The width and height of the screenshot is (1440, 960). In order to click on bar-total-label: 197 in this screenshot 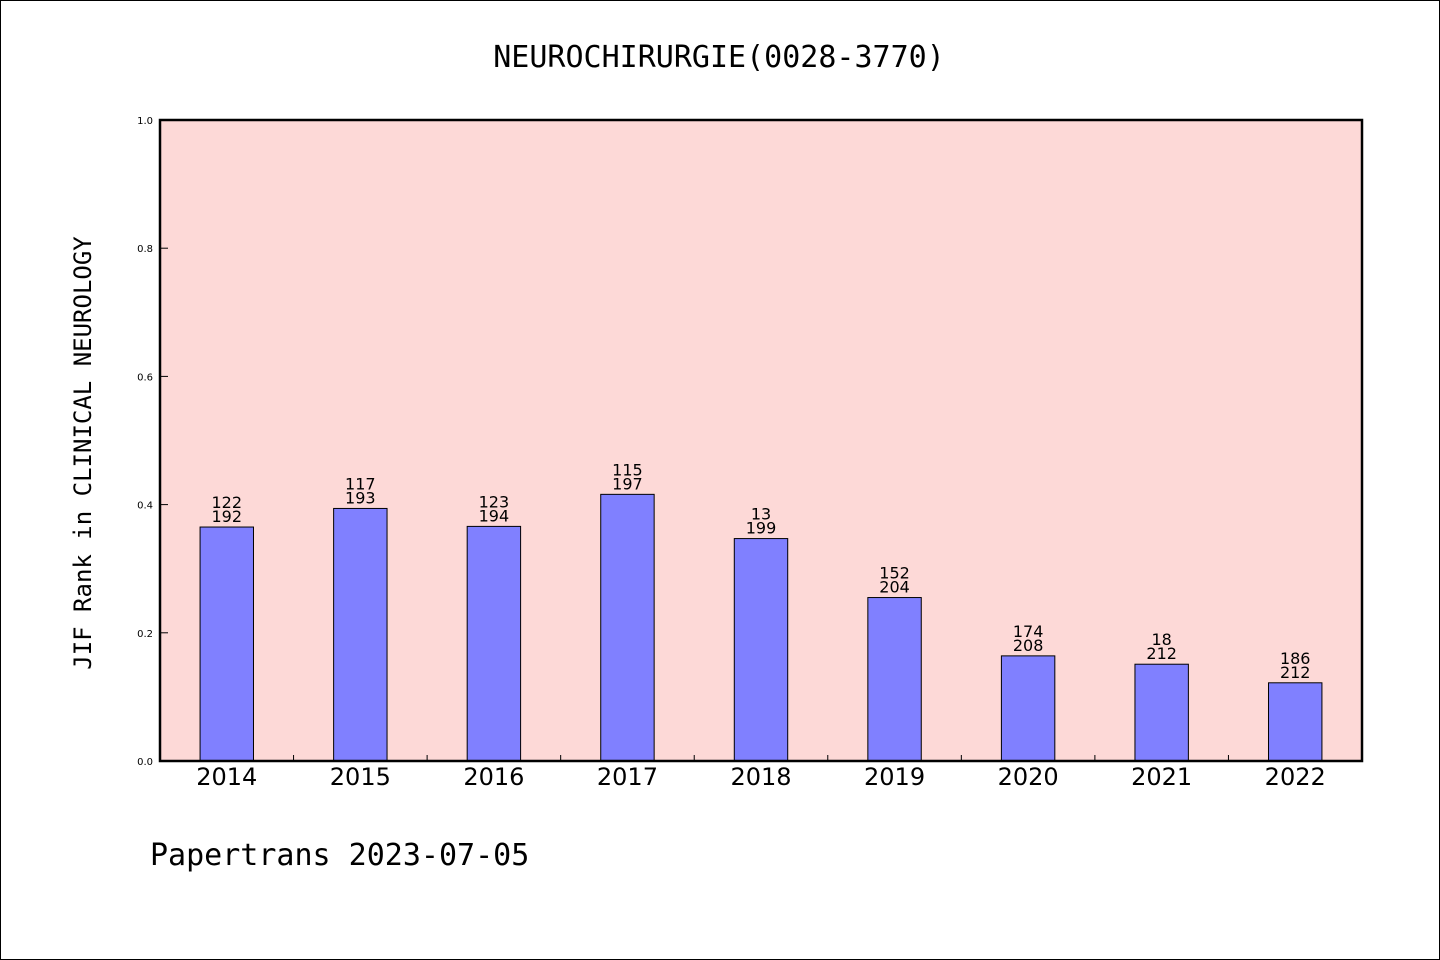, I will do `click(627, 483)`.